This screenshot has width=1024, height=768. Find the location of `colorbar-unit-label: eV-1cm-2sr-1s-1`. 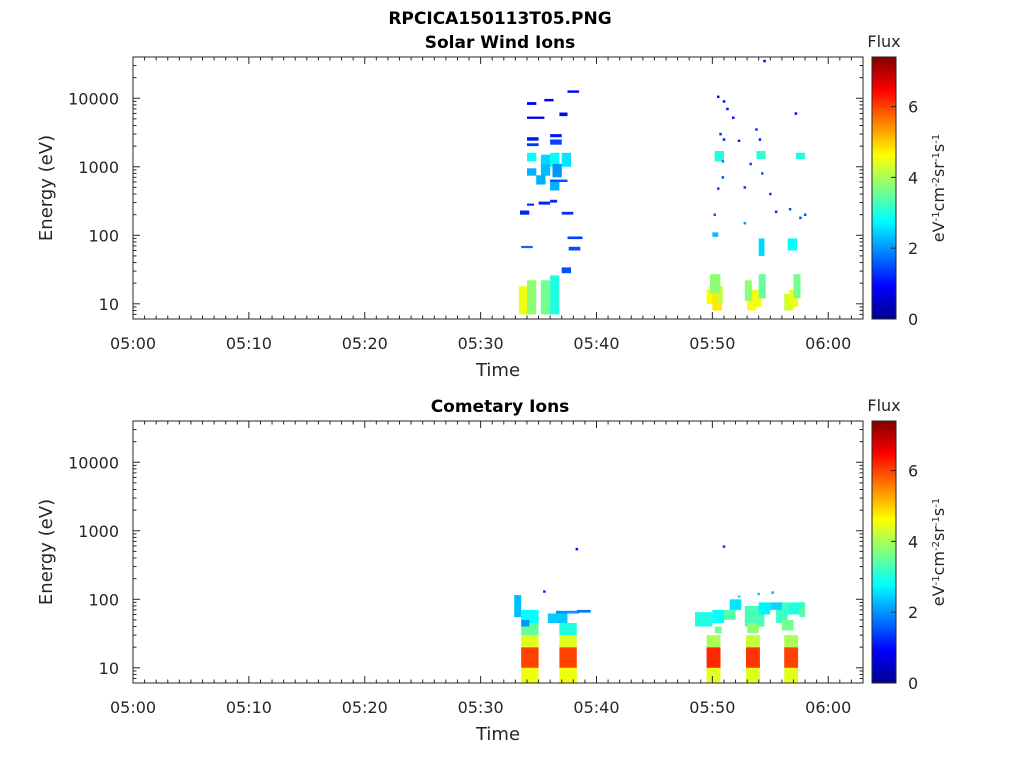

colorbar-unit-label: eV-1cm-2sr-1s-1 is located at coordinates (938, 552).